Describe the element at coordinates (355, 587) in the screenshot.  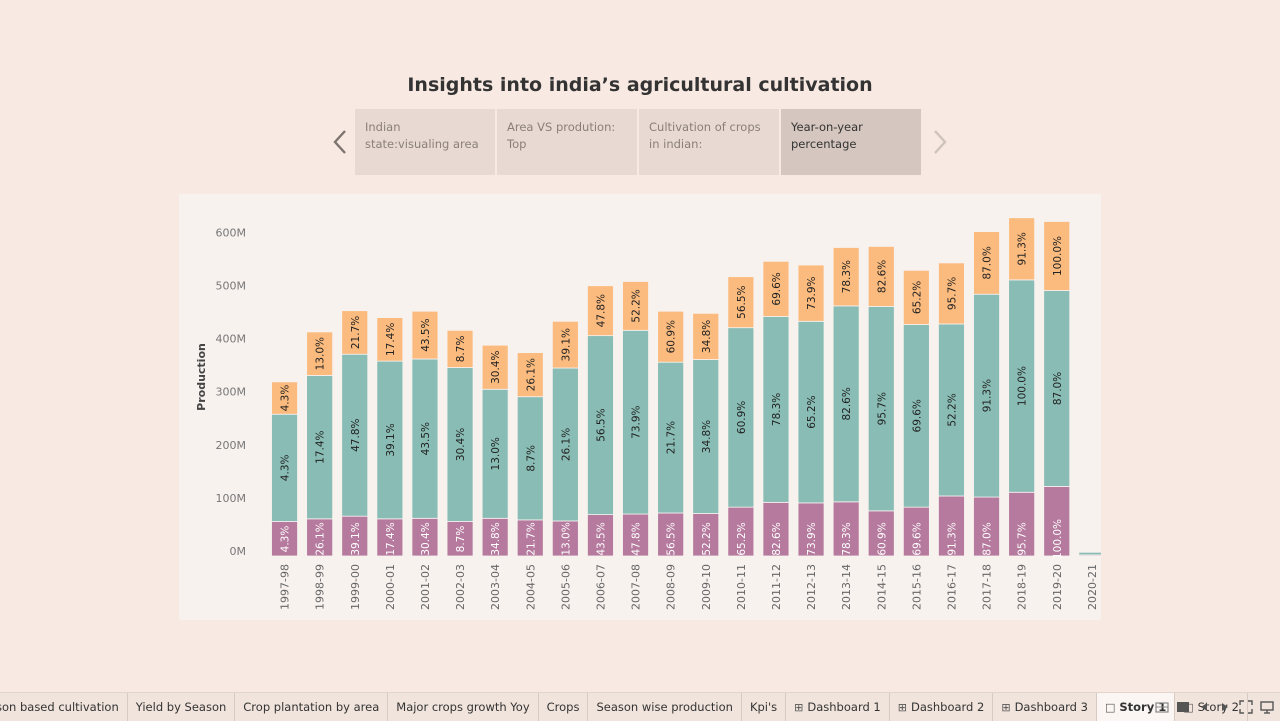
I see `x-tick-label: 1999-00` at that location.